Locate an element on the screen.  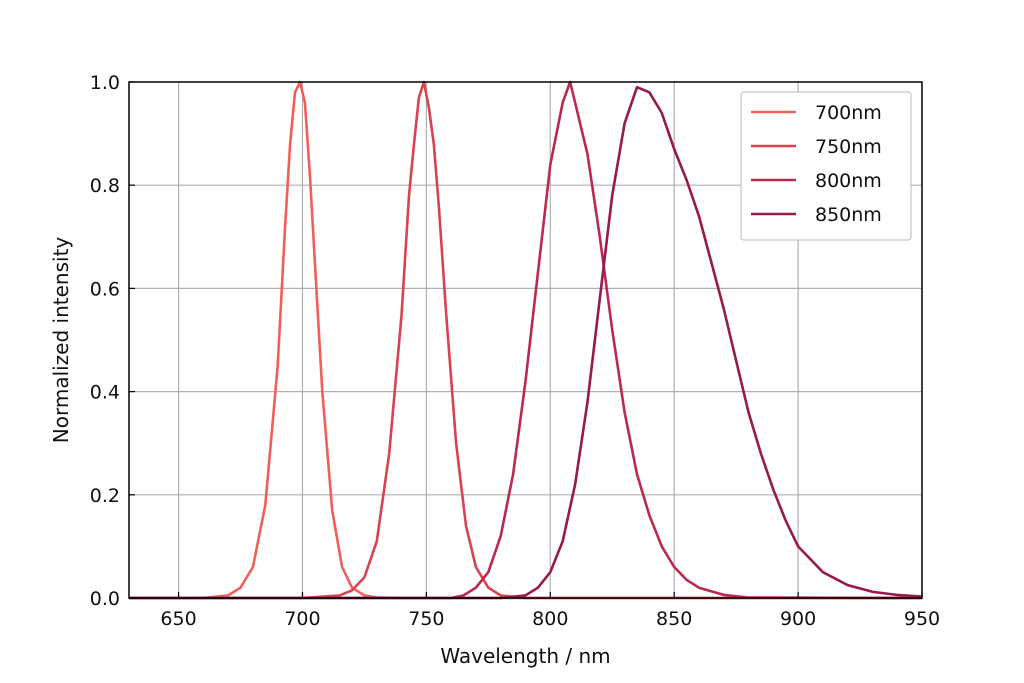
legend-label: 700nm is located at coordinates (848, 113).